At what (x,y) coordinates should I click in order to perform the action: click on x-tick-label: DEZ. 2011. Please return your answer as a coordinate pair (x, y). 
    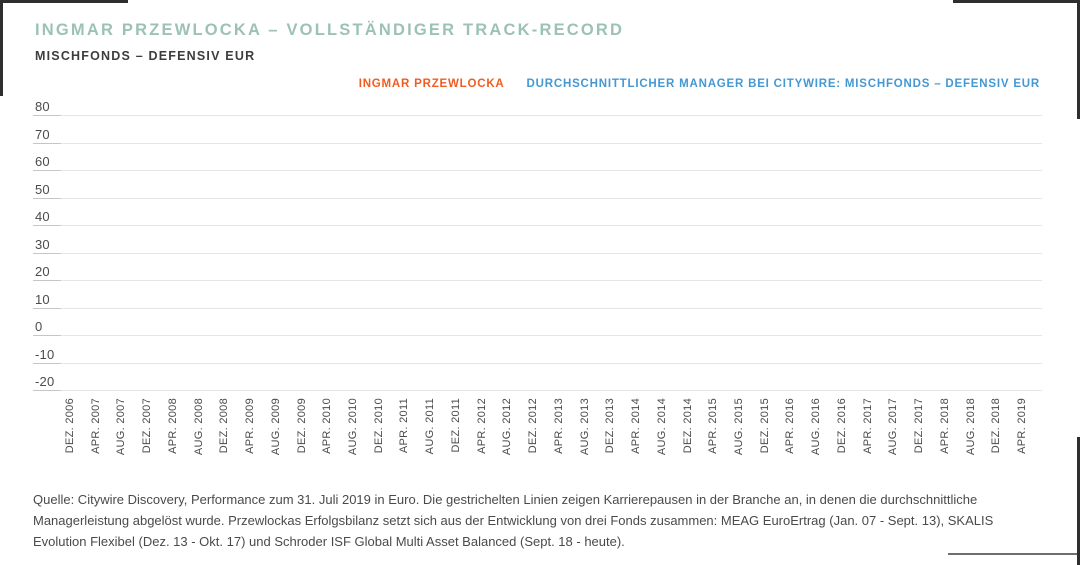
    Looking at the image, I should click on (455, 425).